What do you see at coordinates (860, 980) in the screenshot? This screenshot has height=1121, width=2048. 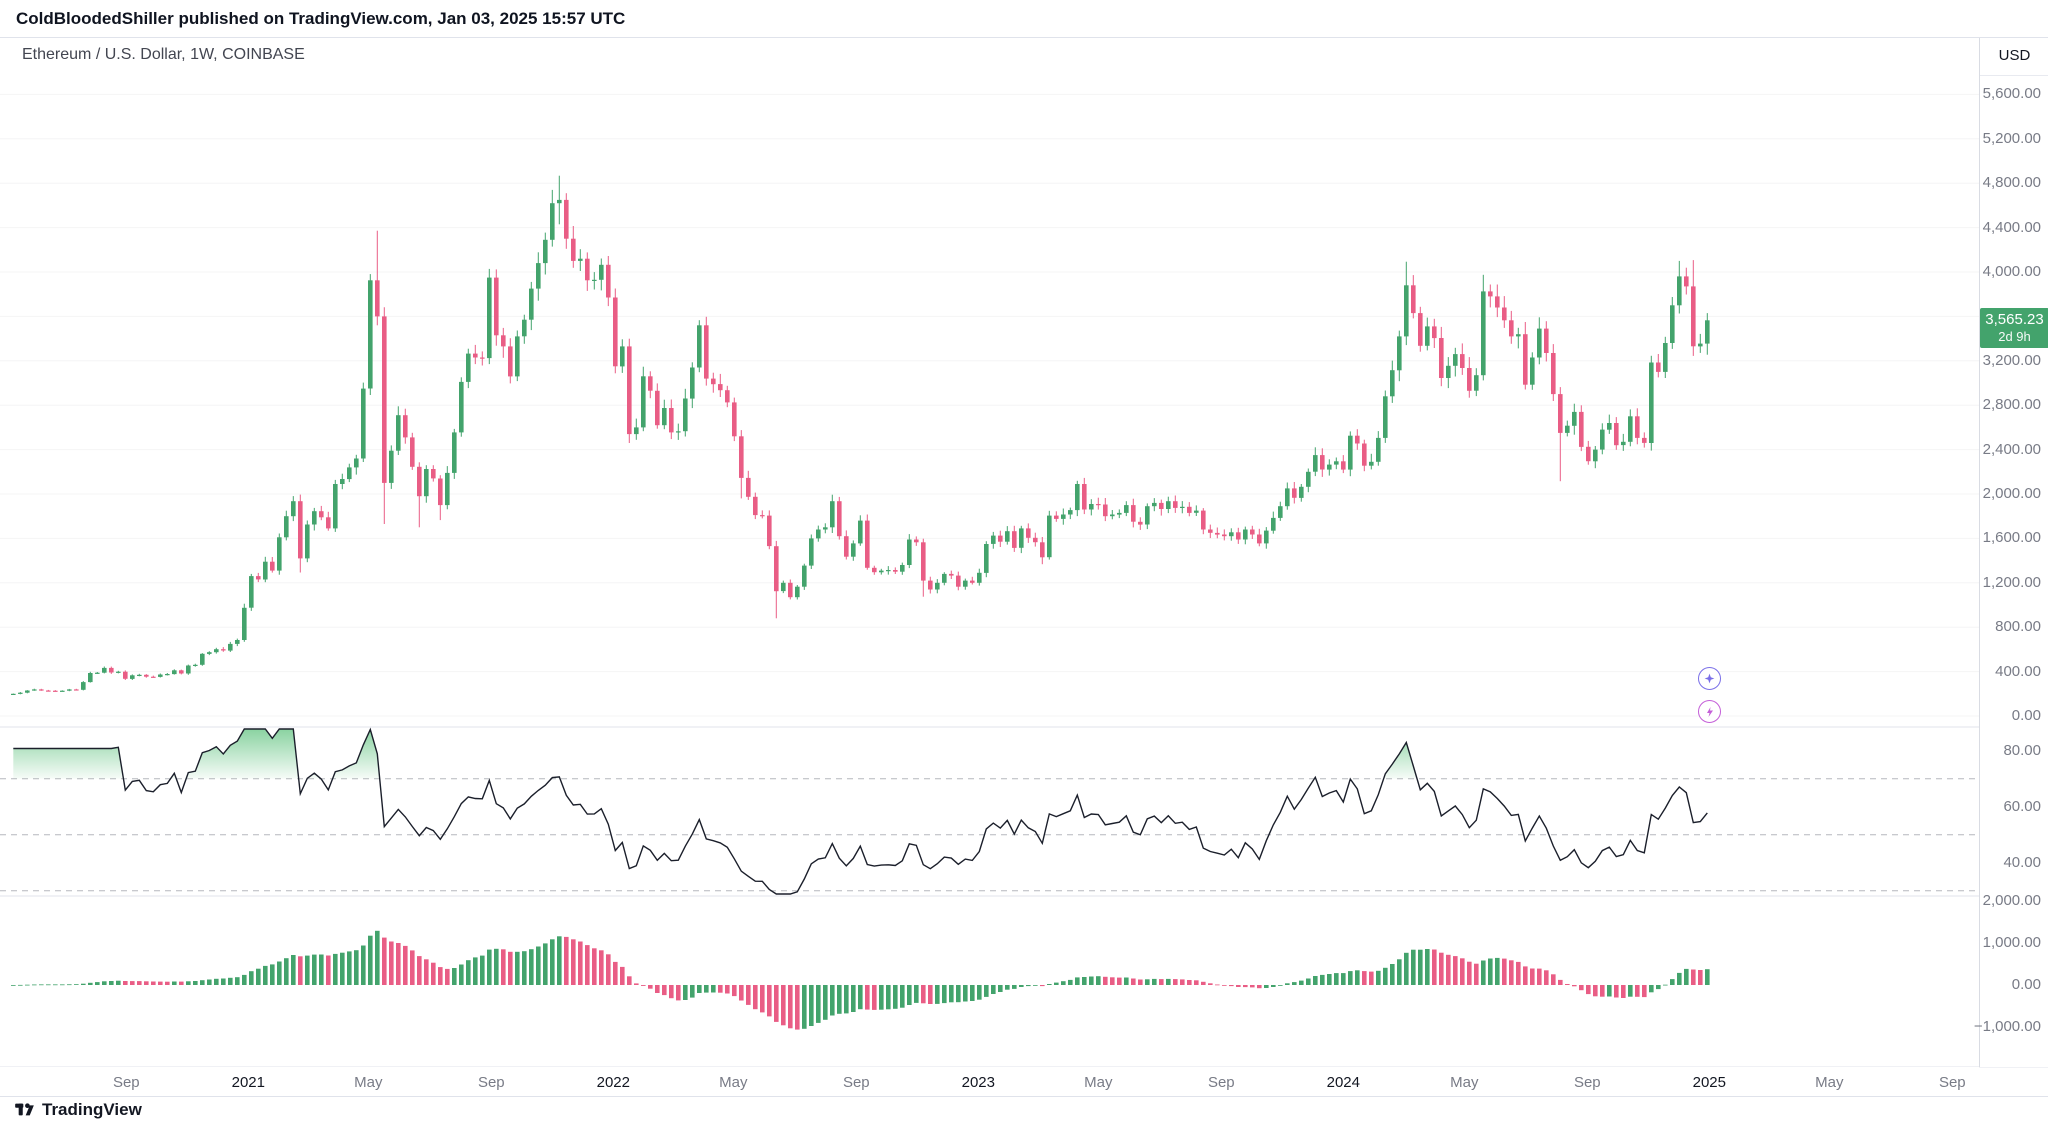 I see `macd-histogram` at bounding box center [860, 980].